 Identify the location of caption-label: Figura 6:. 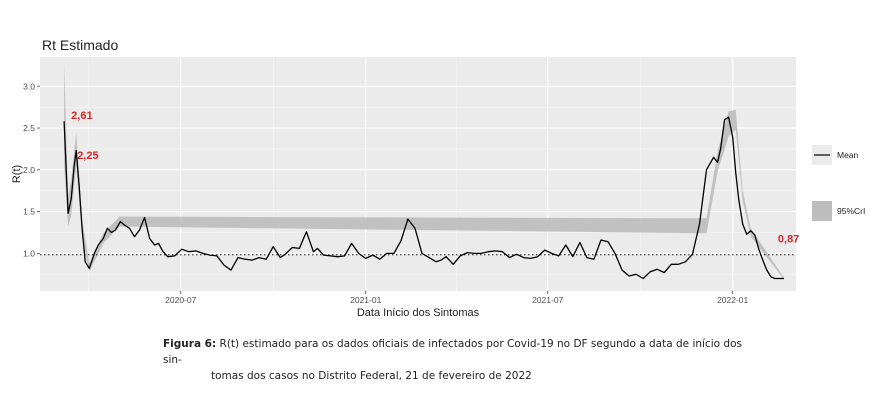
(190, 344).